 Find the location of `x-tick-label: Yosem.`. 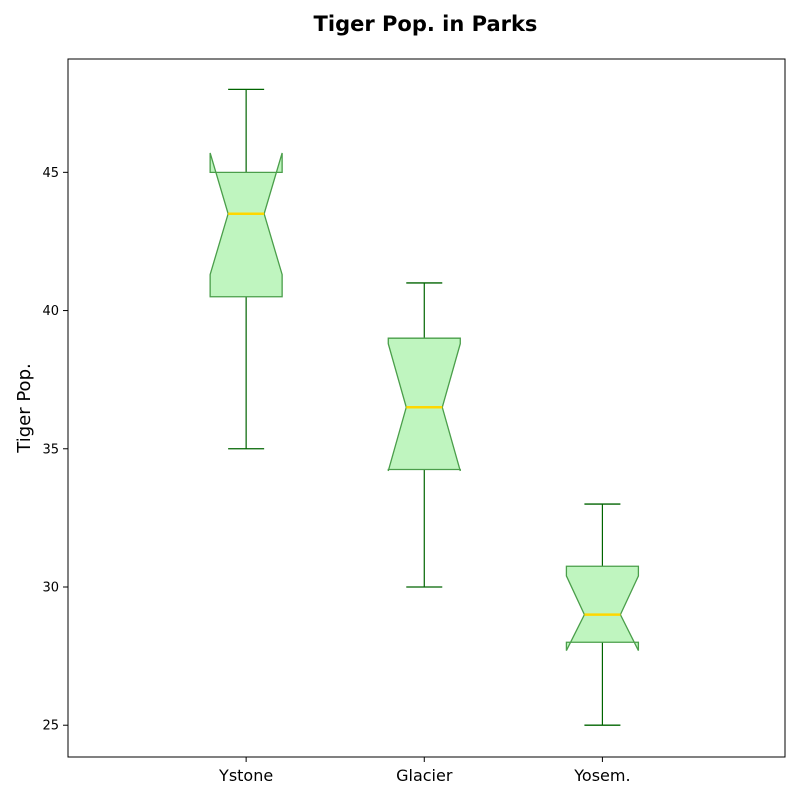

x-tick-label: Yosem. is located at coordinates (601, 775).